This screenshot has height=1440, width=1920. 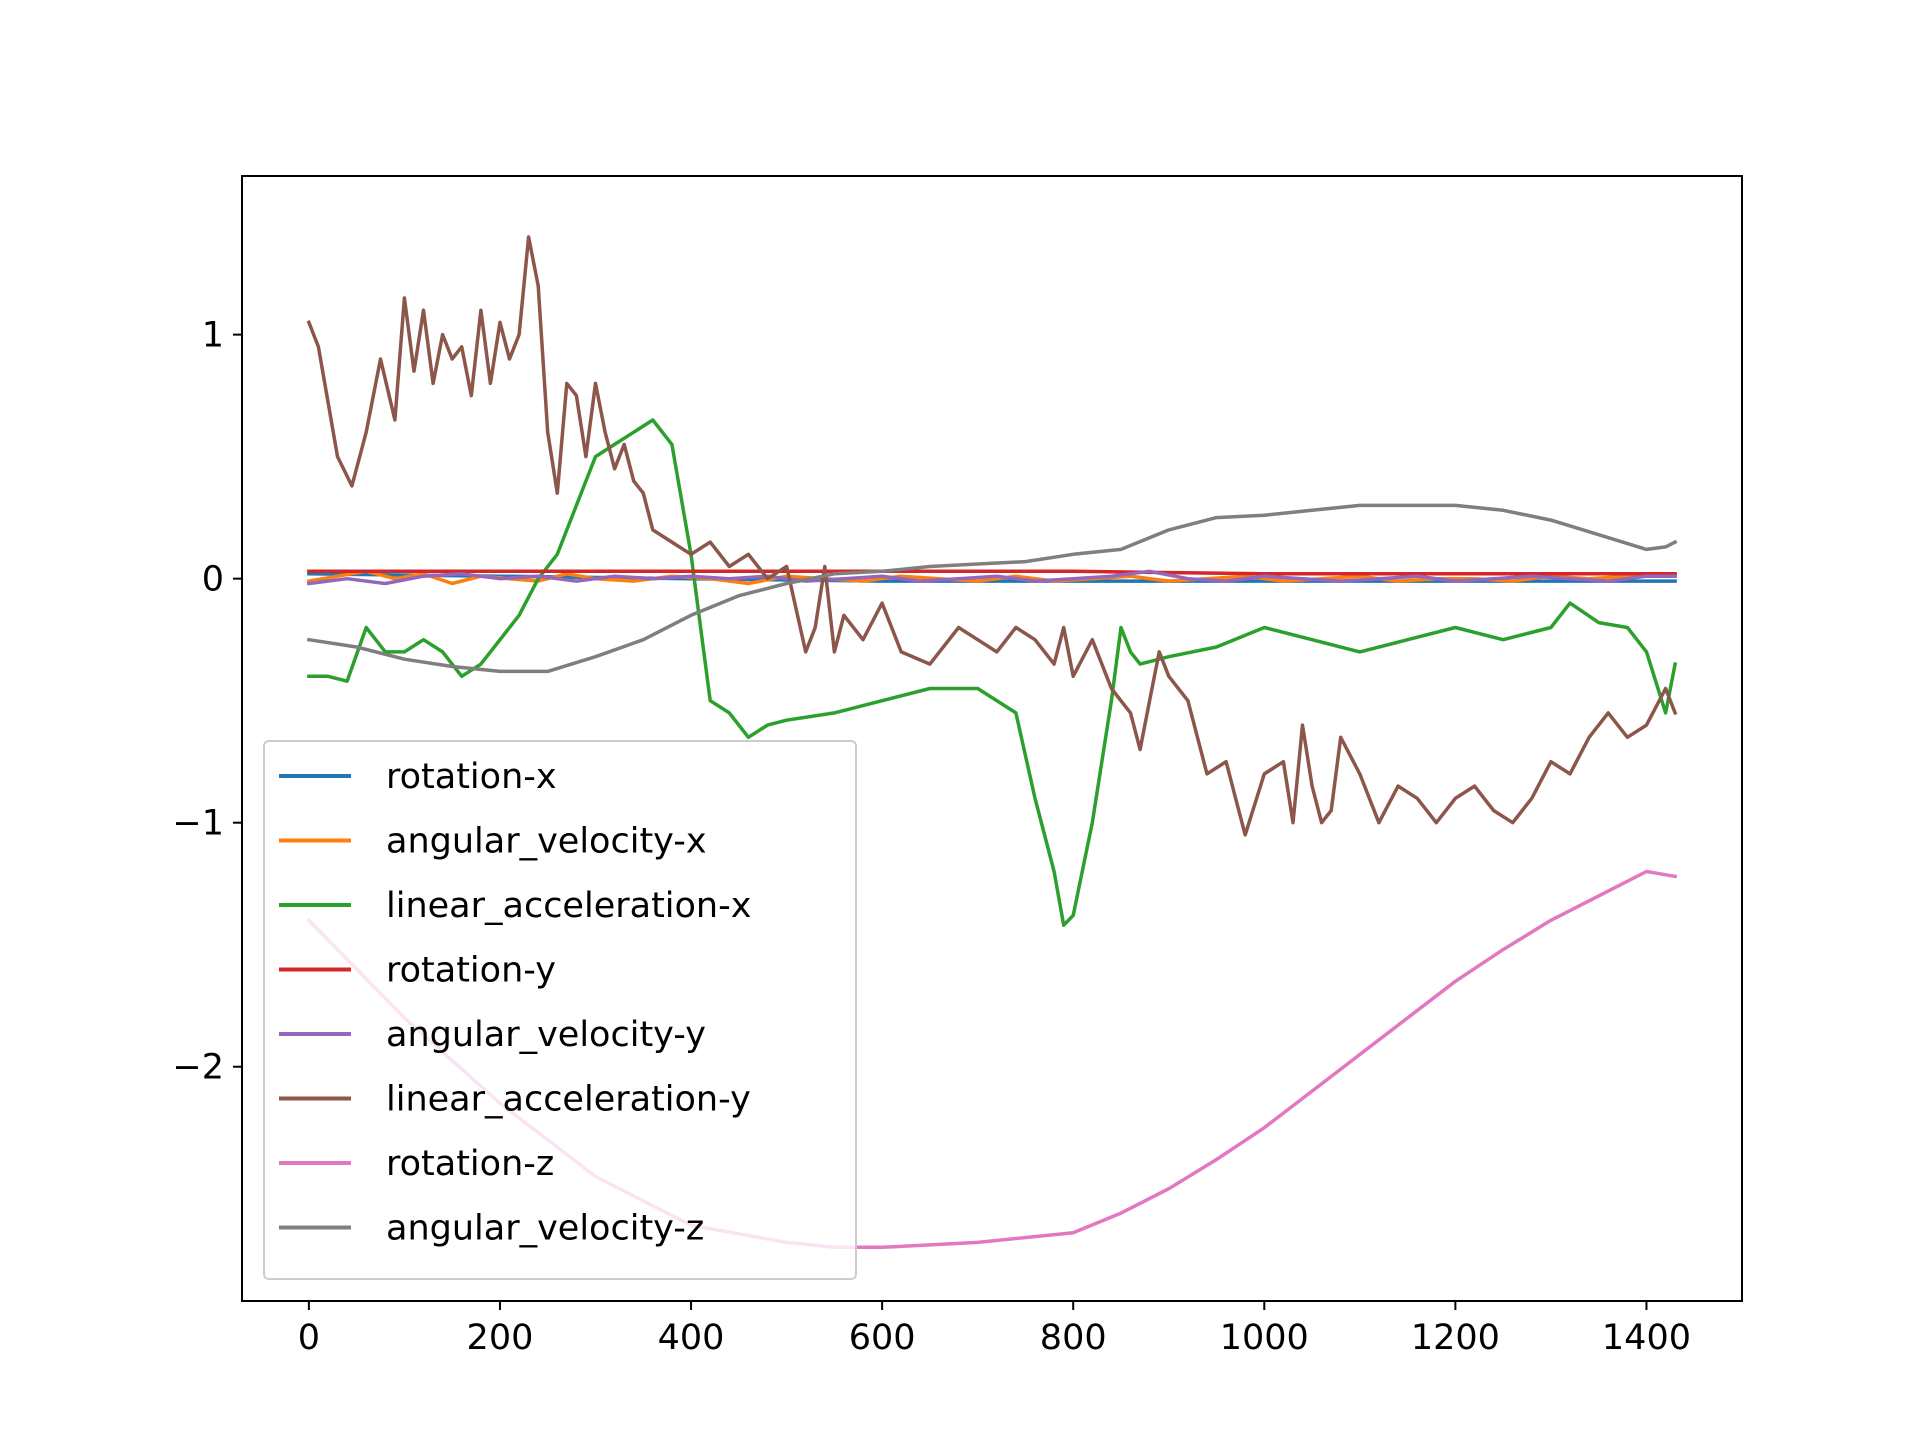 I want to click on legend-label: linear_acceleration-x, so click(x=568, y=906).